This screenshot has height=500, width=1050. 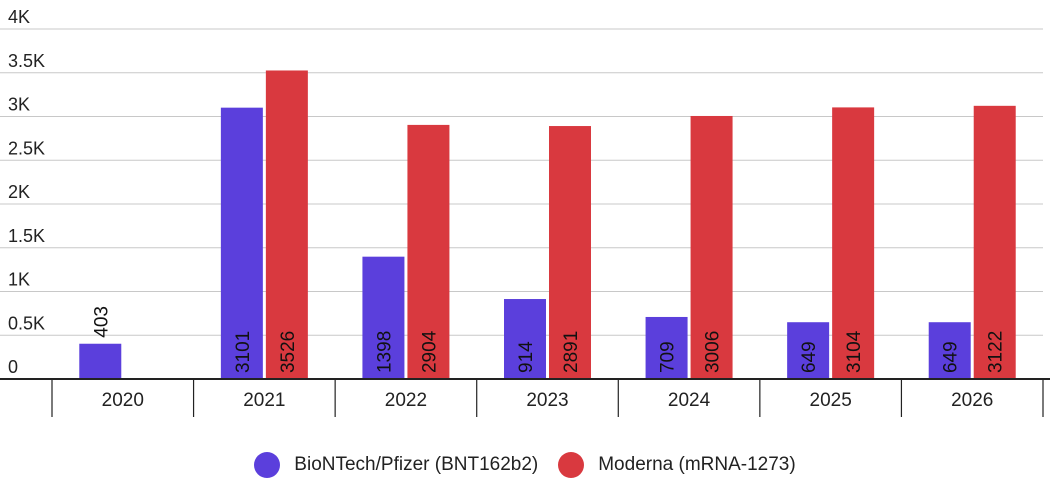 What do you see at coordinates (26, 61) in the screenshot?
I see `y-tick-label: 3.5K` at bounding box center [26, 61].